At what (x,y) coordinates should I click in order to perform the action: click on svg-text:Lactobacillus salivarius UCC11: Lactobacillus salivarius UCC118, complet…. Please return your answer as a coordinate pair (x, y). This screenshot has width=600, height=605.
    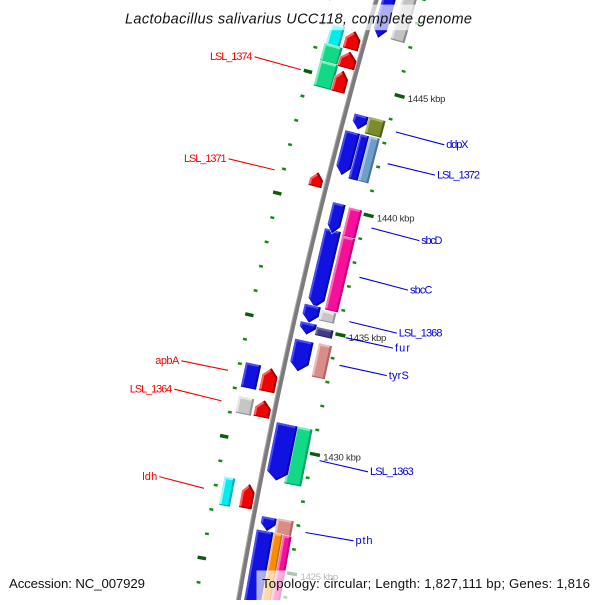
    Looking at the image, I should click on (298, 20).